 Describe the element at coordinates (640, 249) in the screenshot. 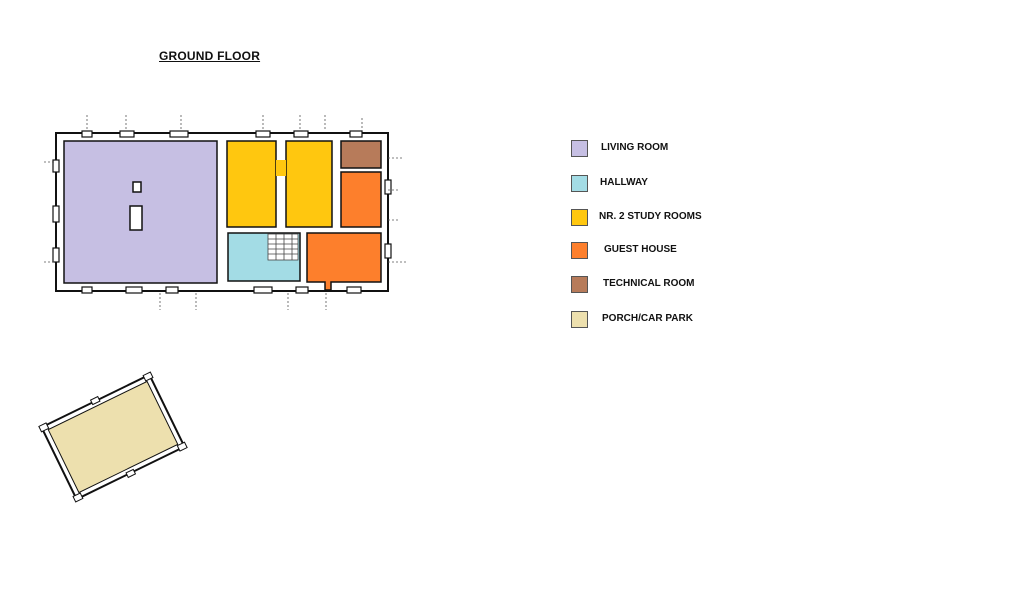

I see `legend-label: GUEST HOUSE` at that location.